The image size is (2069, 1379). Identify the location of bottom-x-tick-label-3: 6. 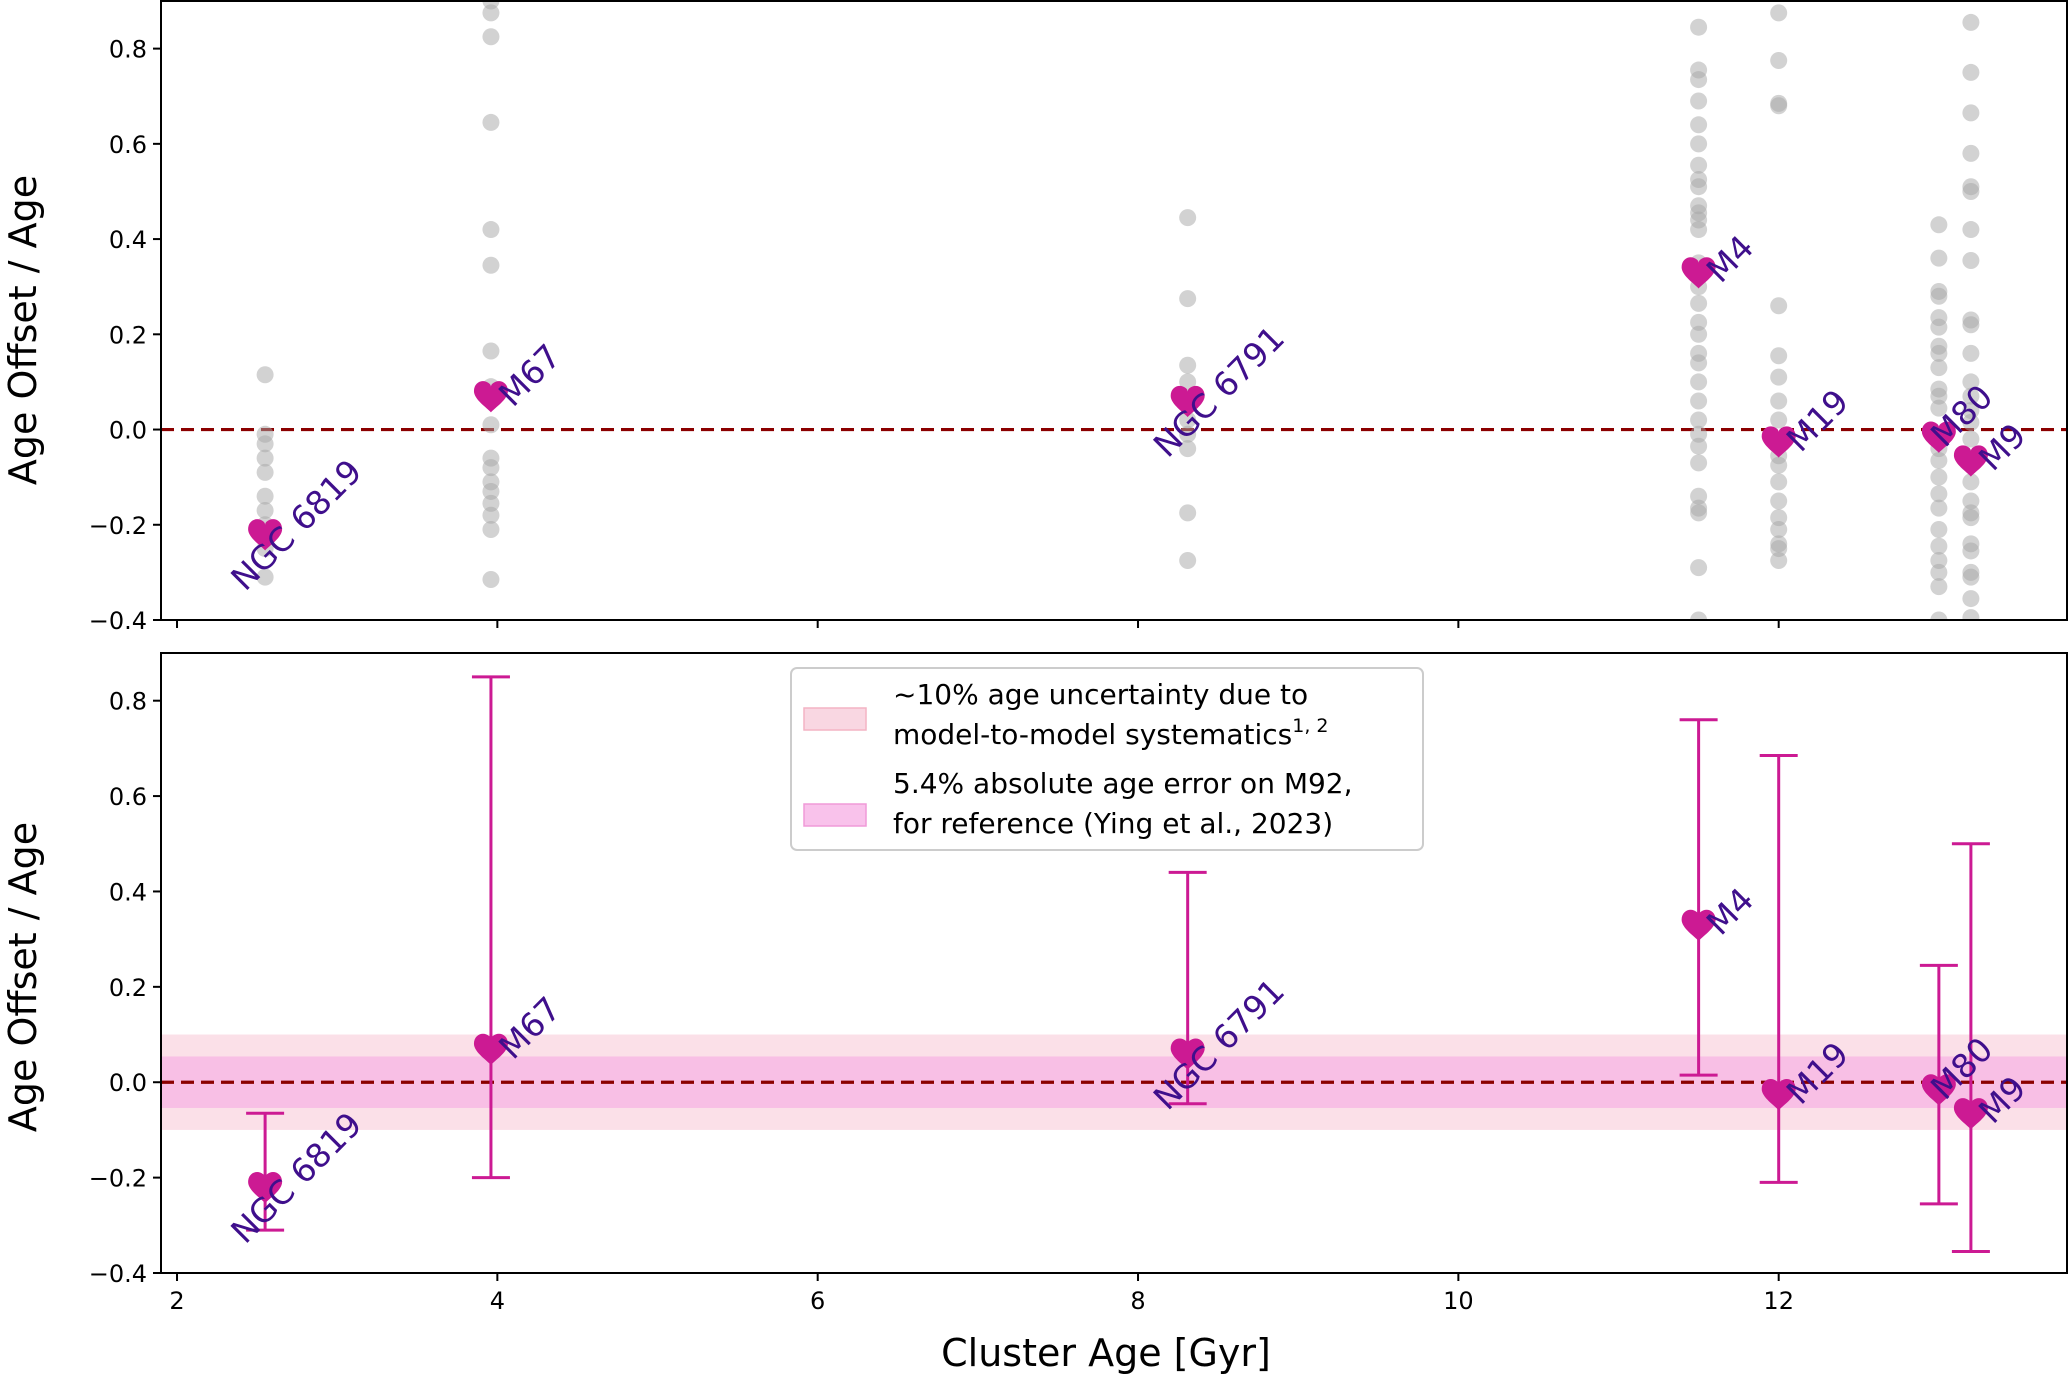
(817, 1301).